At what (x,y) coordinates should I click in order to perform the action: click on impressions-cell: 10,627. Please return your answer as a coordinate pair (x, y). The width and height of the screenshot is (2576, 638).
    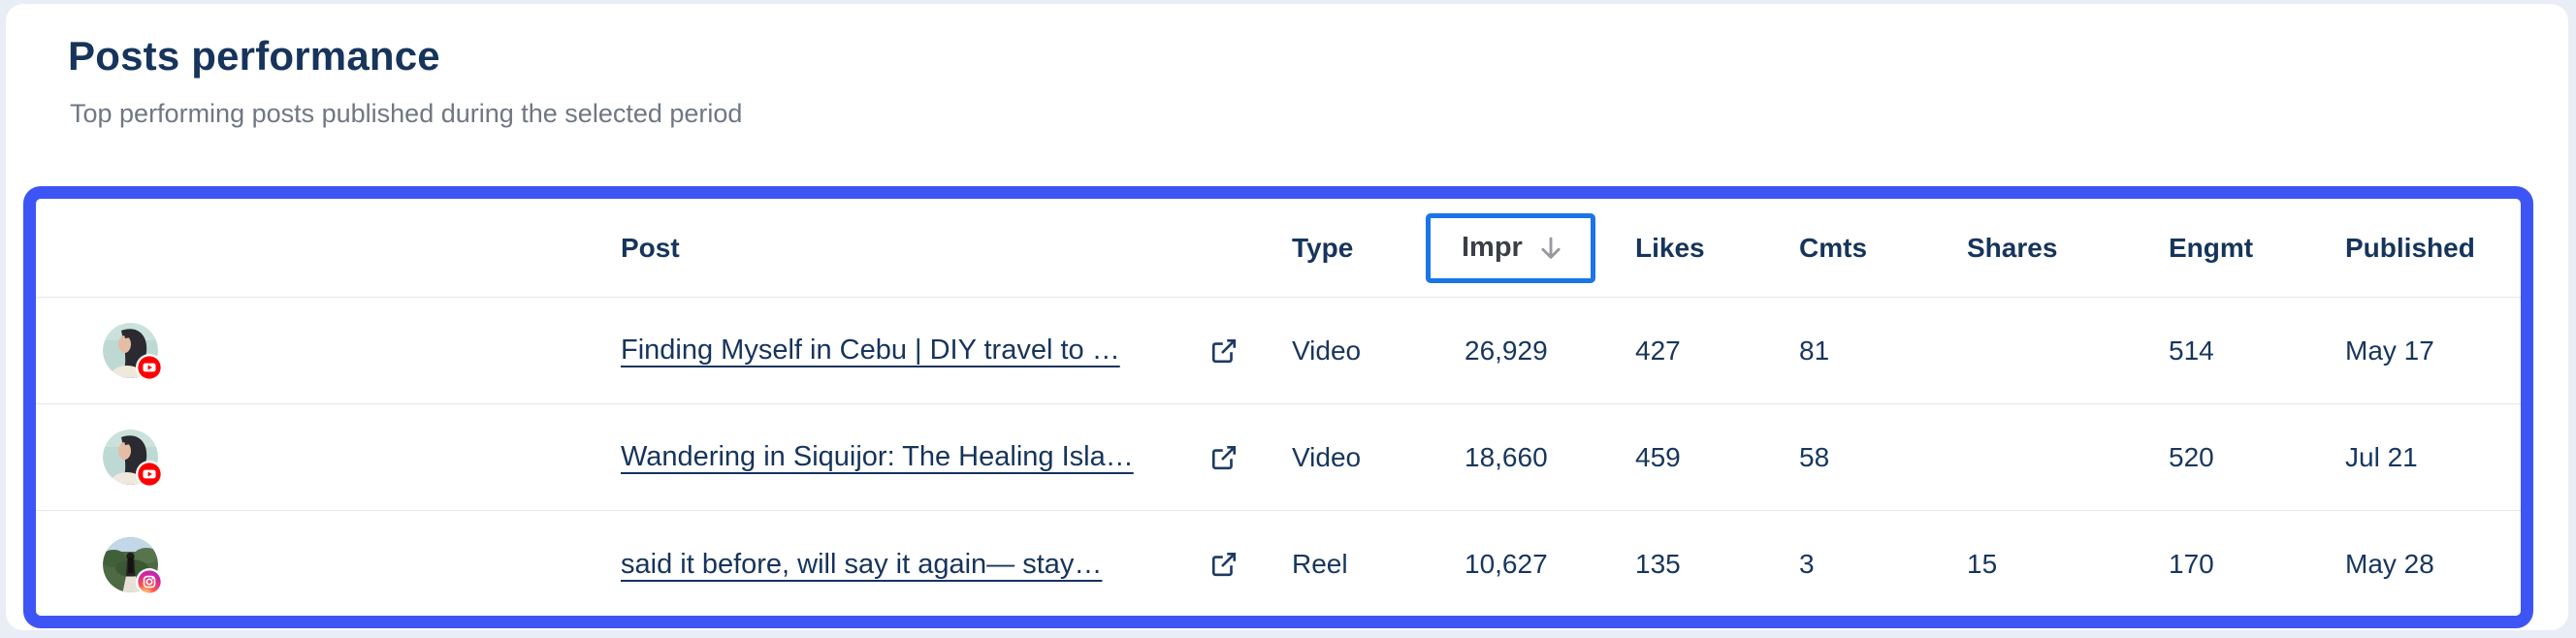
    Looking at the image, I should click on (1506, 564).